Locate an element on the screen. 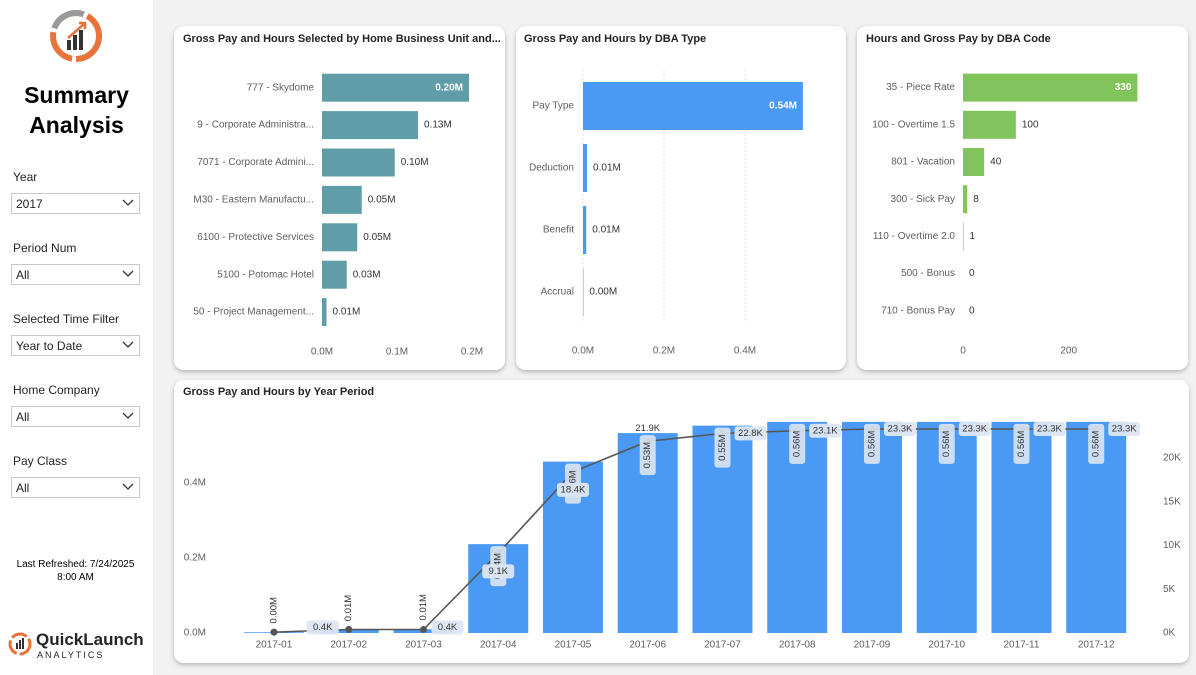  data-label: 0.20M is located at coordinates (449, 87).